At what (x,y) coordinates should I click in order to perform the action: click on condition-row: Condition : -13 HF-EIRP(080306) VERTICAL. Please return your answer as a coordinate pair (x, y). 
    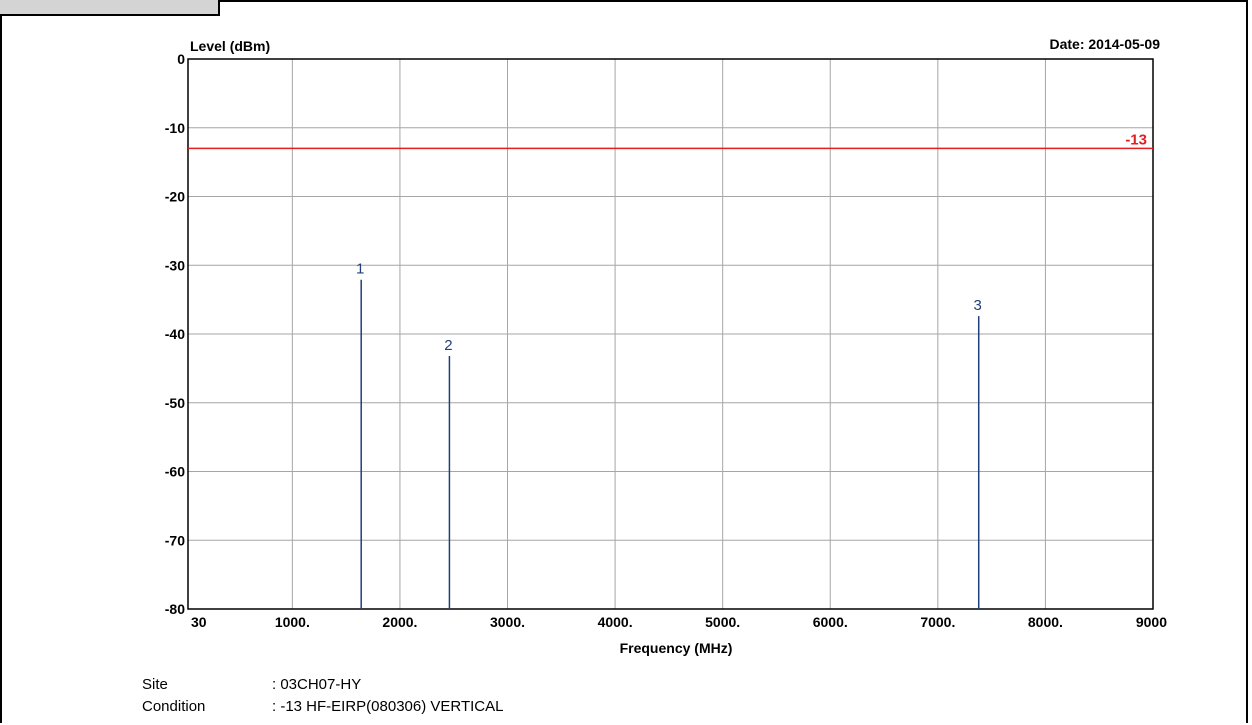
    Looking at the image, I should click on (322, 707).